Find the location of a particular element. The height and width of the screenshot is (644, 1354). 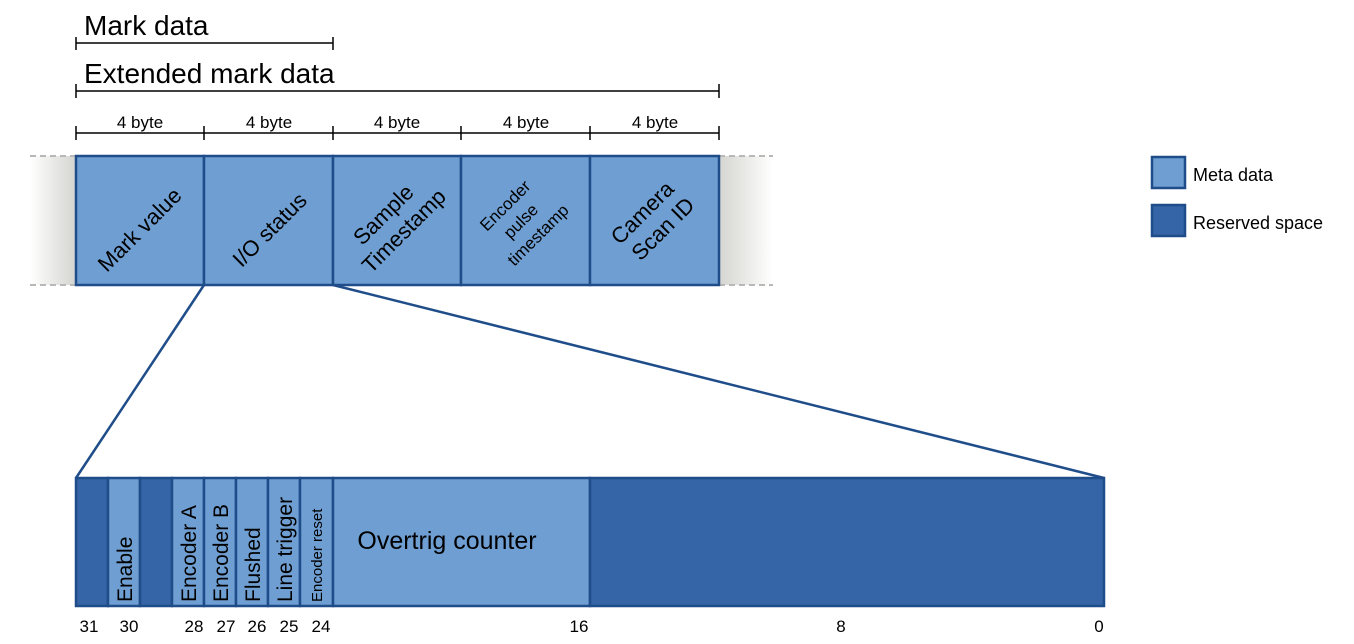

legend: Meta data Reserved space is located at coordinates (1236, 196).